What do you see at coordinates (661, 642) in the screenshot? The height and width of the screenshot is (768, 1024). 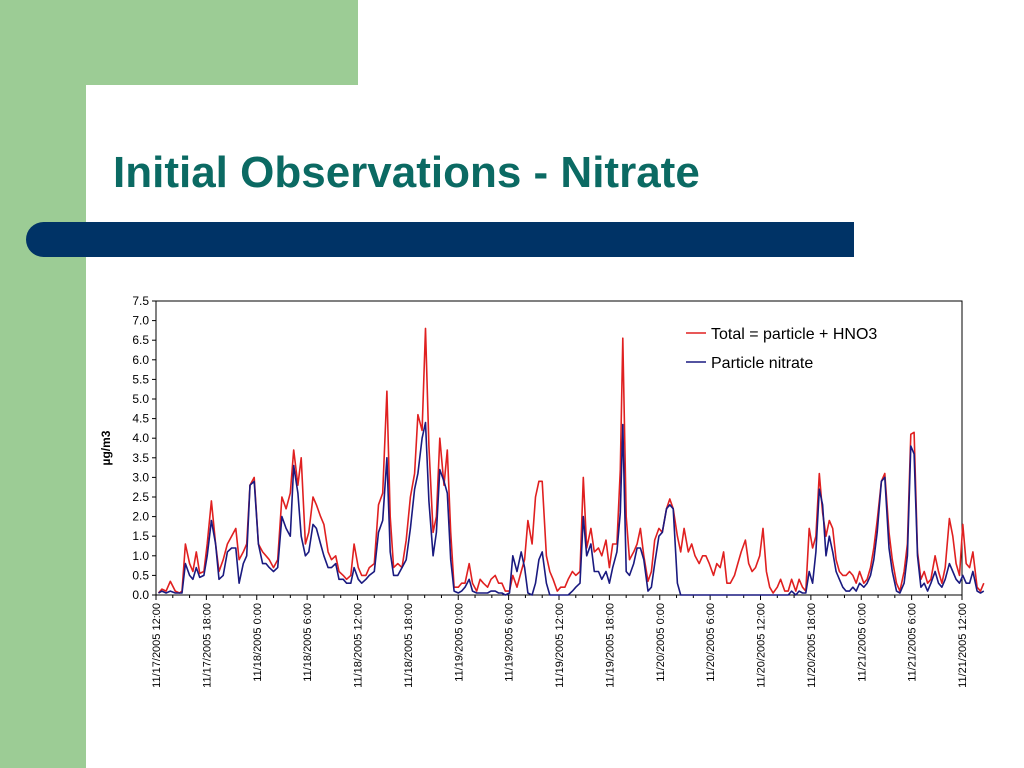 I see `x-tick-label: 11/20/2005 0:00` at bounding box center [661, 642].